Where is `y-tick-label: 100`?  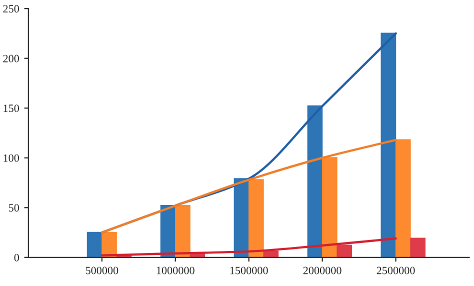
y-tick-label: 100 is located at coordinates (11, 158).